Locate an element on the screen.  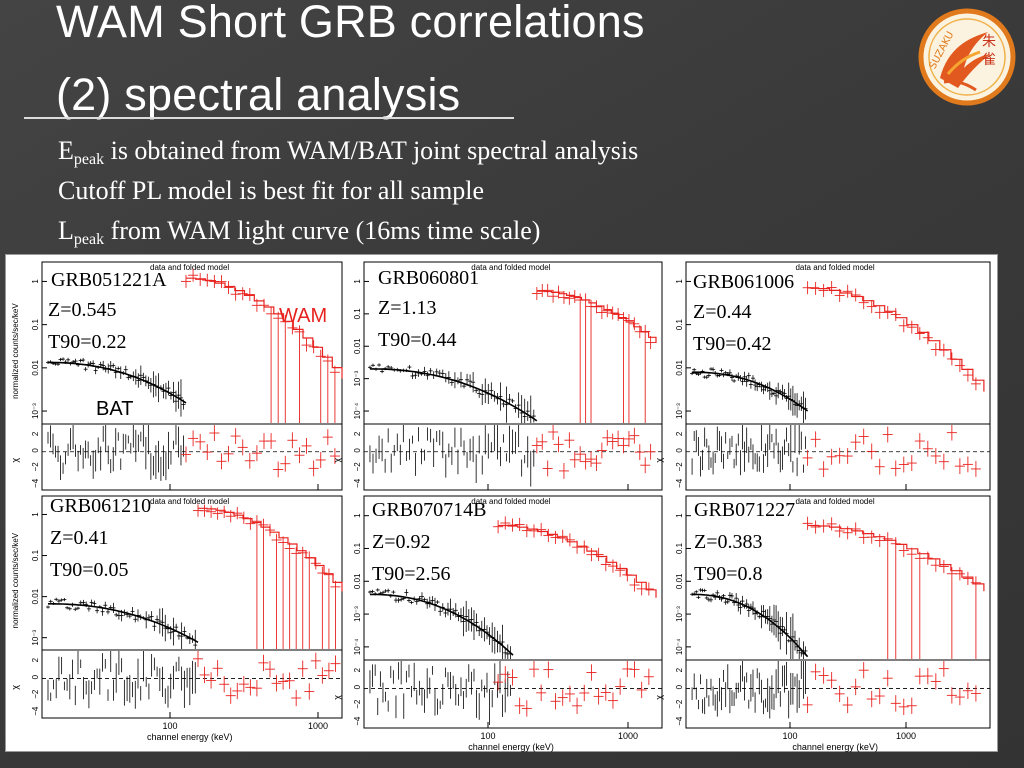
wam-label: WAM is located at coordinates (303, 316).